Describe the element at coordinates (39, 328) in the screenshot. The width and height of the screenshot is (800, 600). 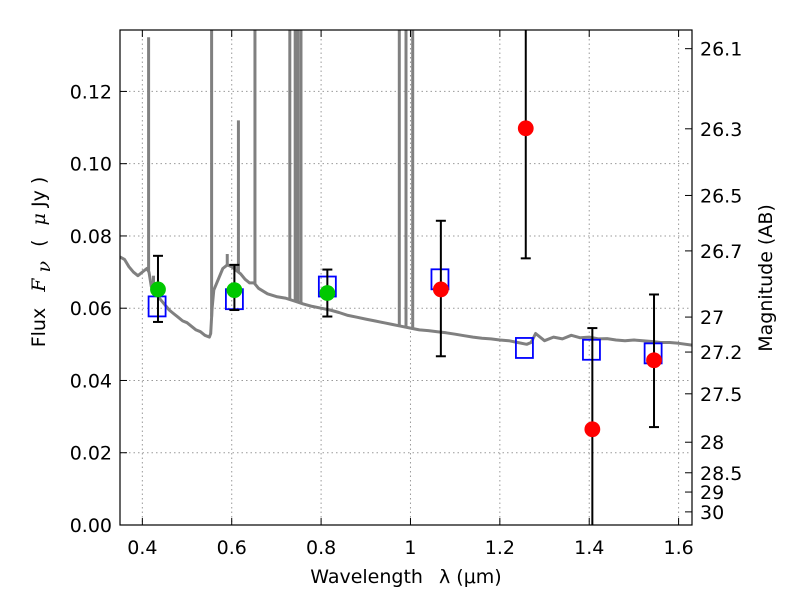
I see `y-axis-title-text: Flux` at that location.